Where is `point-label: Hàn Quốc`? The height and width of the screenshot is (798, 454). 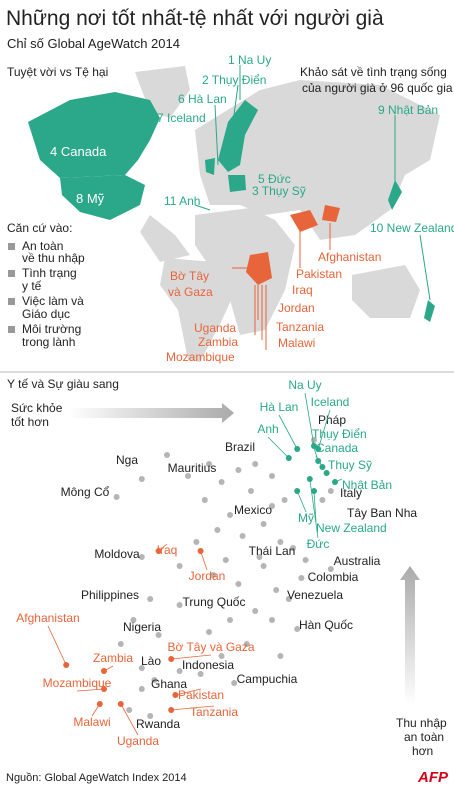
point-label: Hàn Quốc is located at coordinates (326, 625).